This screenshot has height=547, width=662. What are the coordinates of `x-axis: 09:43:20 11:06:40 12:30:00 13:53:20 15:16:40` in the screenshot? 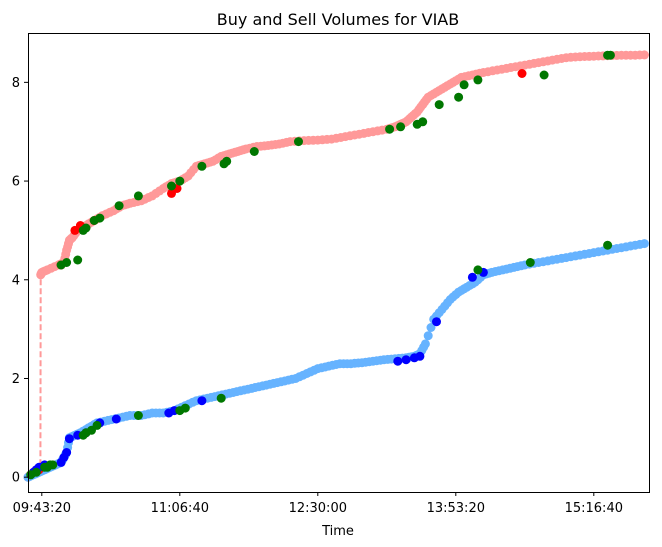 It's located at (318, 504).